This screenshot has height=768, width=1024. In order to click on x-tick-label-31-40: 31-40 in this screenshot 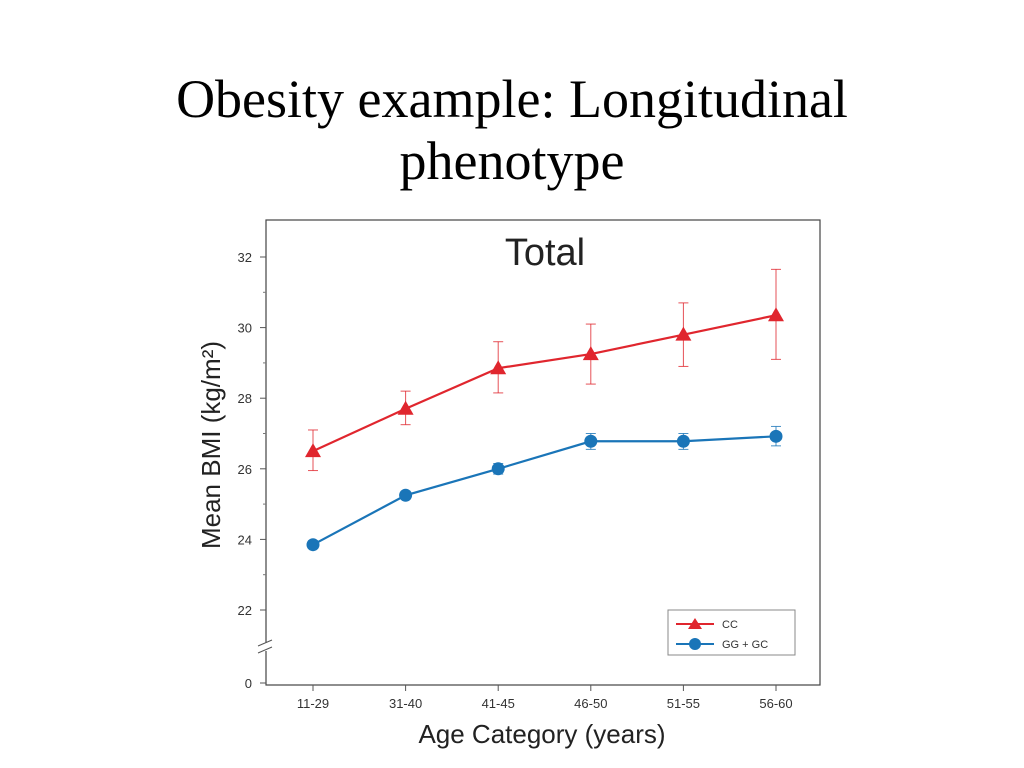, I will do `click(405, 703)`.